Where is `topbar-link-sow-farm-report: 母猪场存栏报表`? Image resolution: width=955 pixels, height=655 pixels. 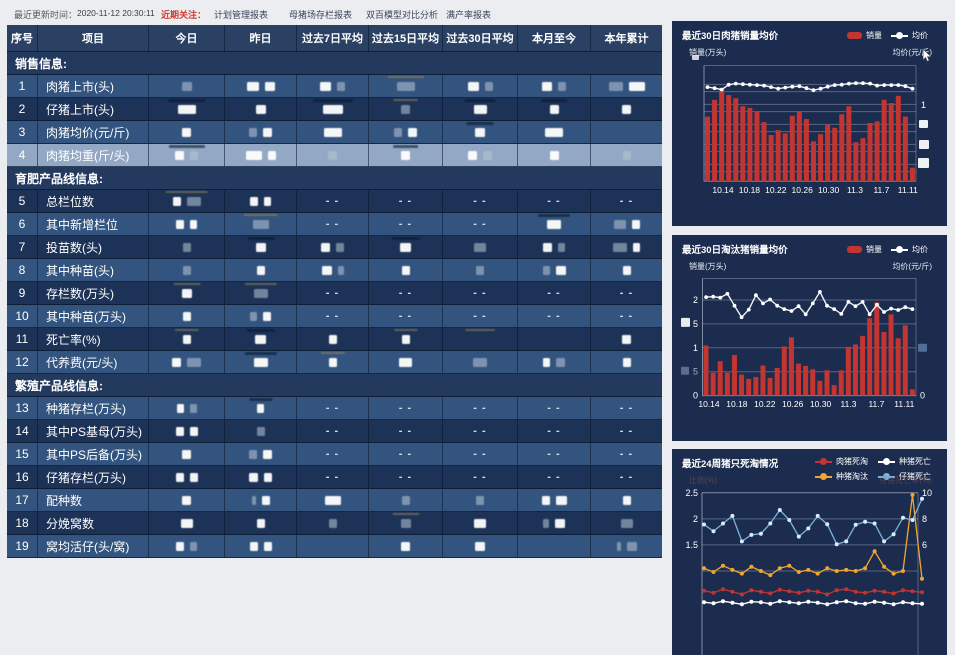 topbar-link-sow-farm-report: 母猪场存栏报表 is located at coordinates (321, 15).